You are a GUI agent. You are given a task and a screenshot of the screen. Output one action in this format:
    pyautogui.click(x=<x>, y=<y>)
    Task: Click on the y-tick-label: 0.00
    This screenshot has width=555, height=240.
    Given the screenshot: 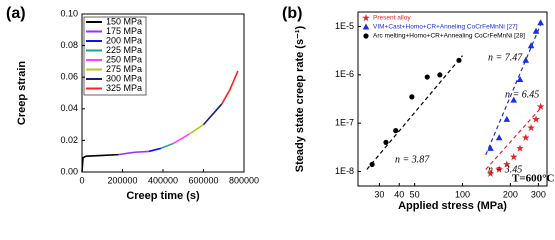 What is the action you would take?
    pyautogui.click(x=69, y=171)
    